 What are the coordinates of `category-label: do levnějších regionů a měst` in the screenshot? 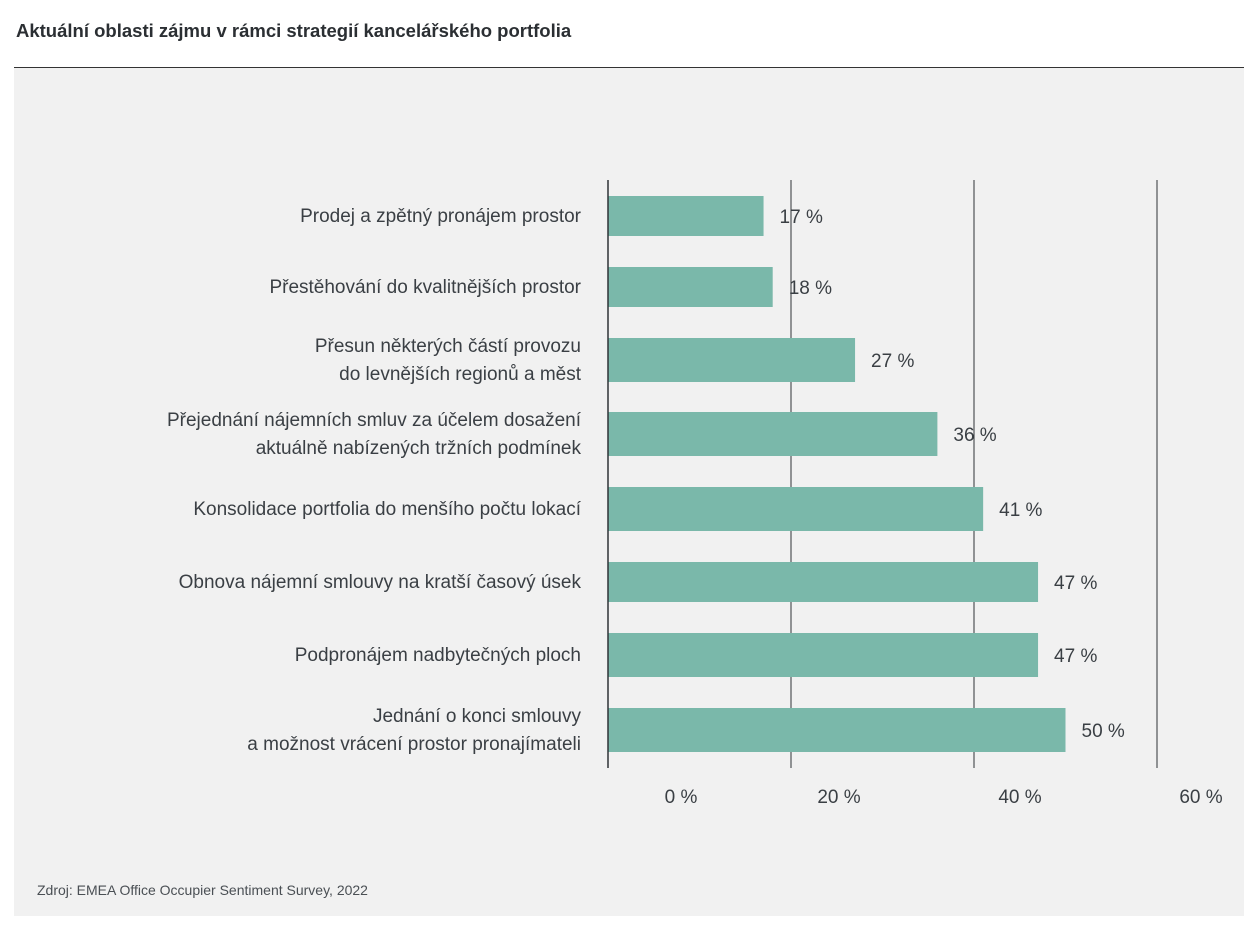 It's located at (460, 374).